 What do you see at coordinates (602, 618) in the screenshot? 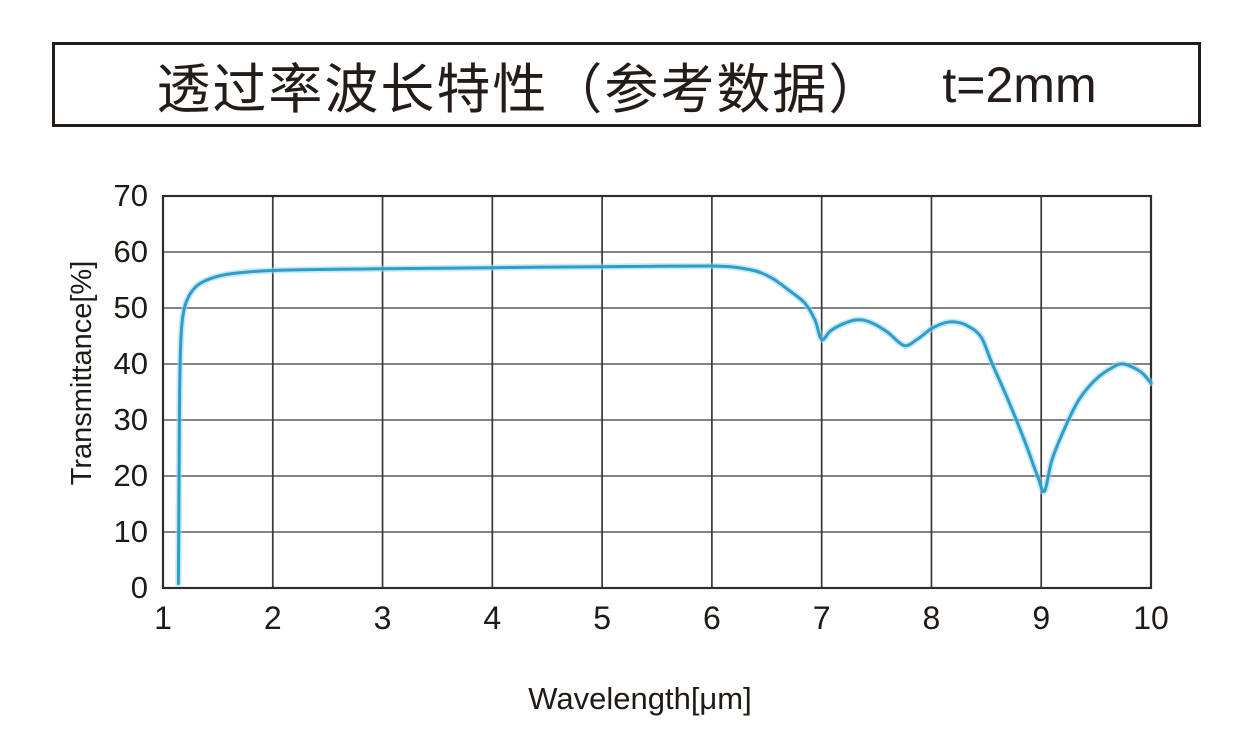
I see `x-tick-label: 5` at bounding box center [602, 618].